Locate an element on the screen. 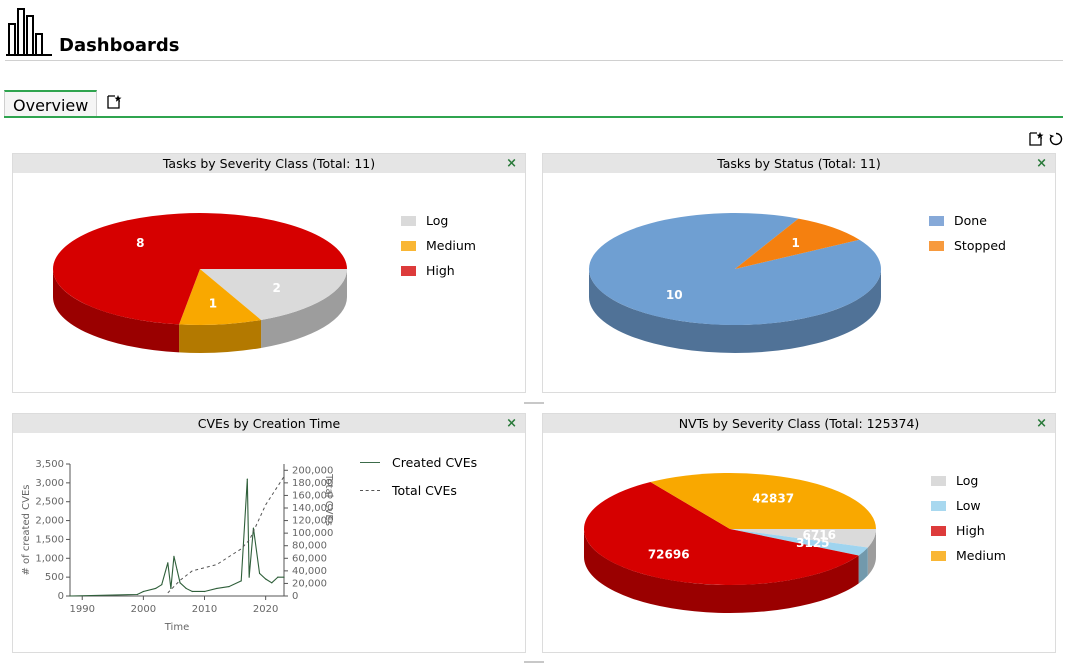 This screenshot has width=1070, height=664. legend-label: Done is located at coordinates (970, 220).